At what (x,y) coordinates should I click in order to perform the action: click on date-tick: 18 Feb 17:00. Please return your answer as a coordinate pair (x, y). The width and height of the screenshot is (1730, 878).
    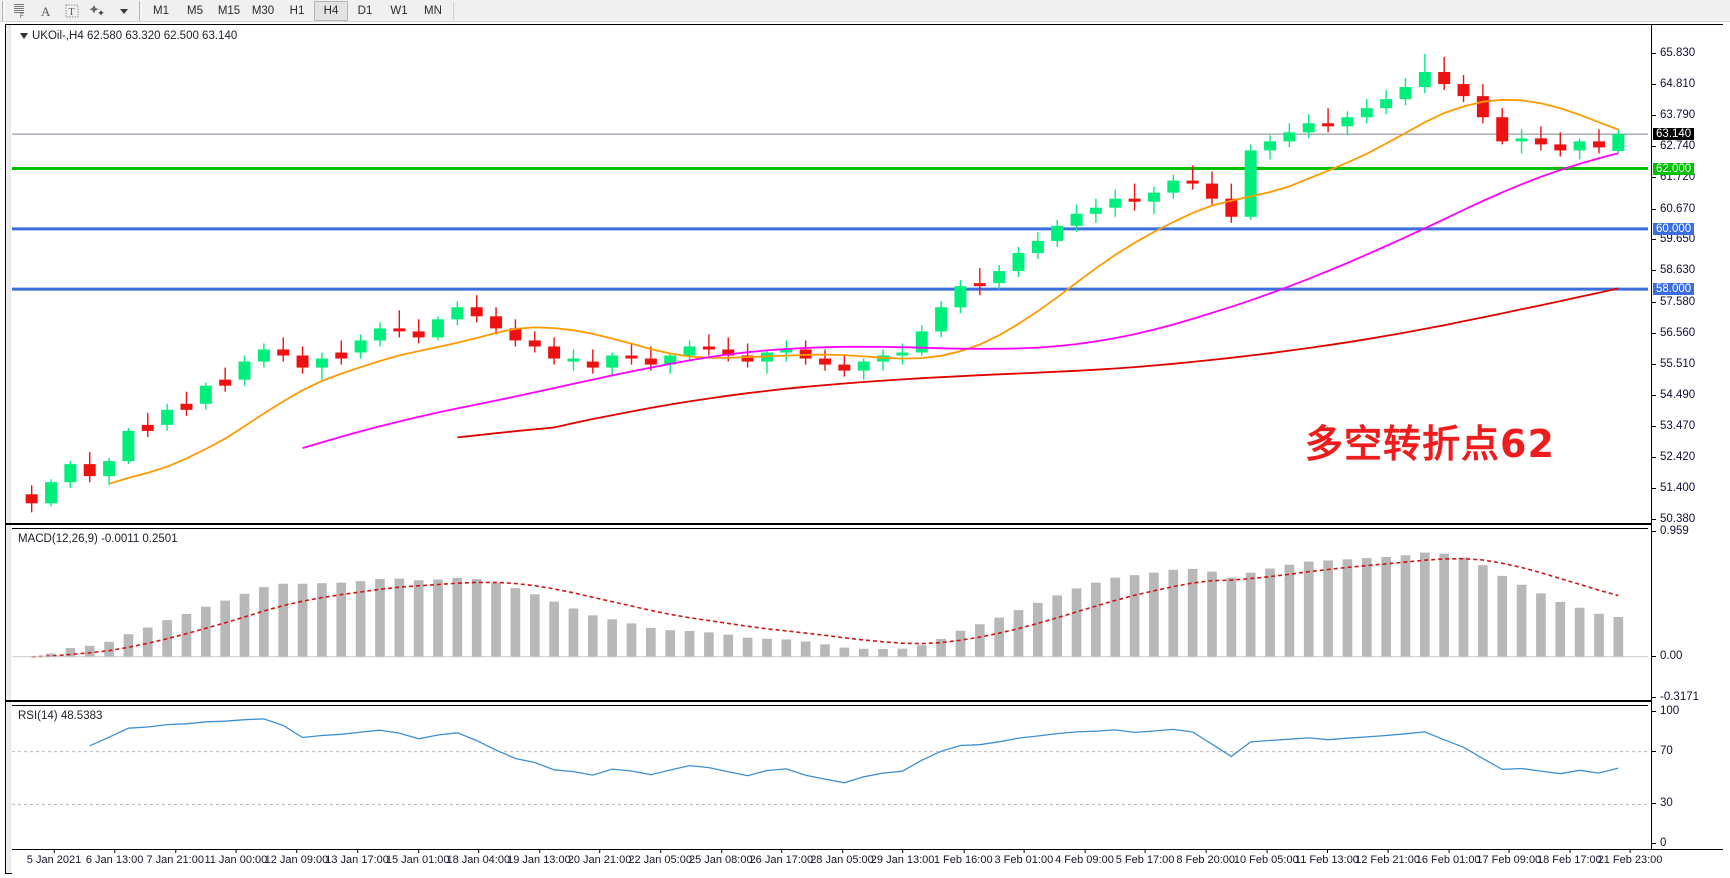
    Looking at the image, I should click on (1569, 857).